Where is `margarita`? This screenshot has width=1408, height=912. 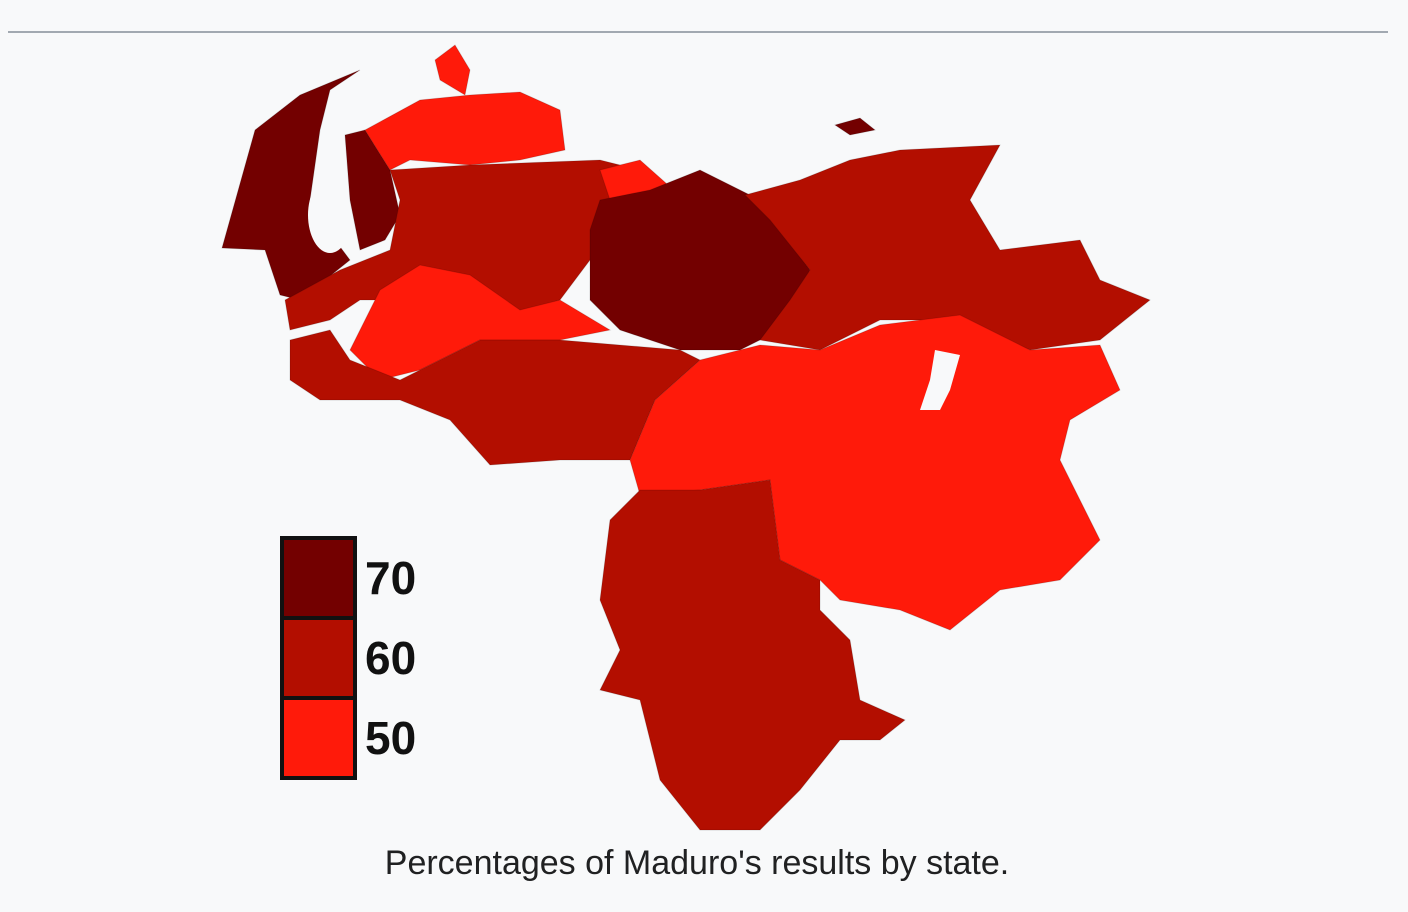
margarita is located at coordinates (855, 126).